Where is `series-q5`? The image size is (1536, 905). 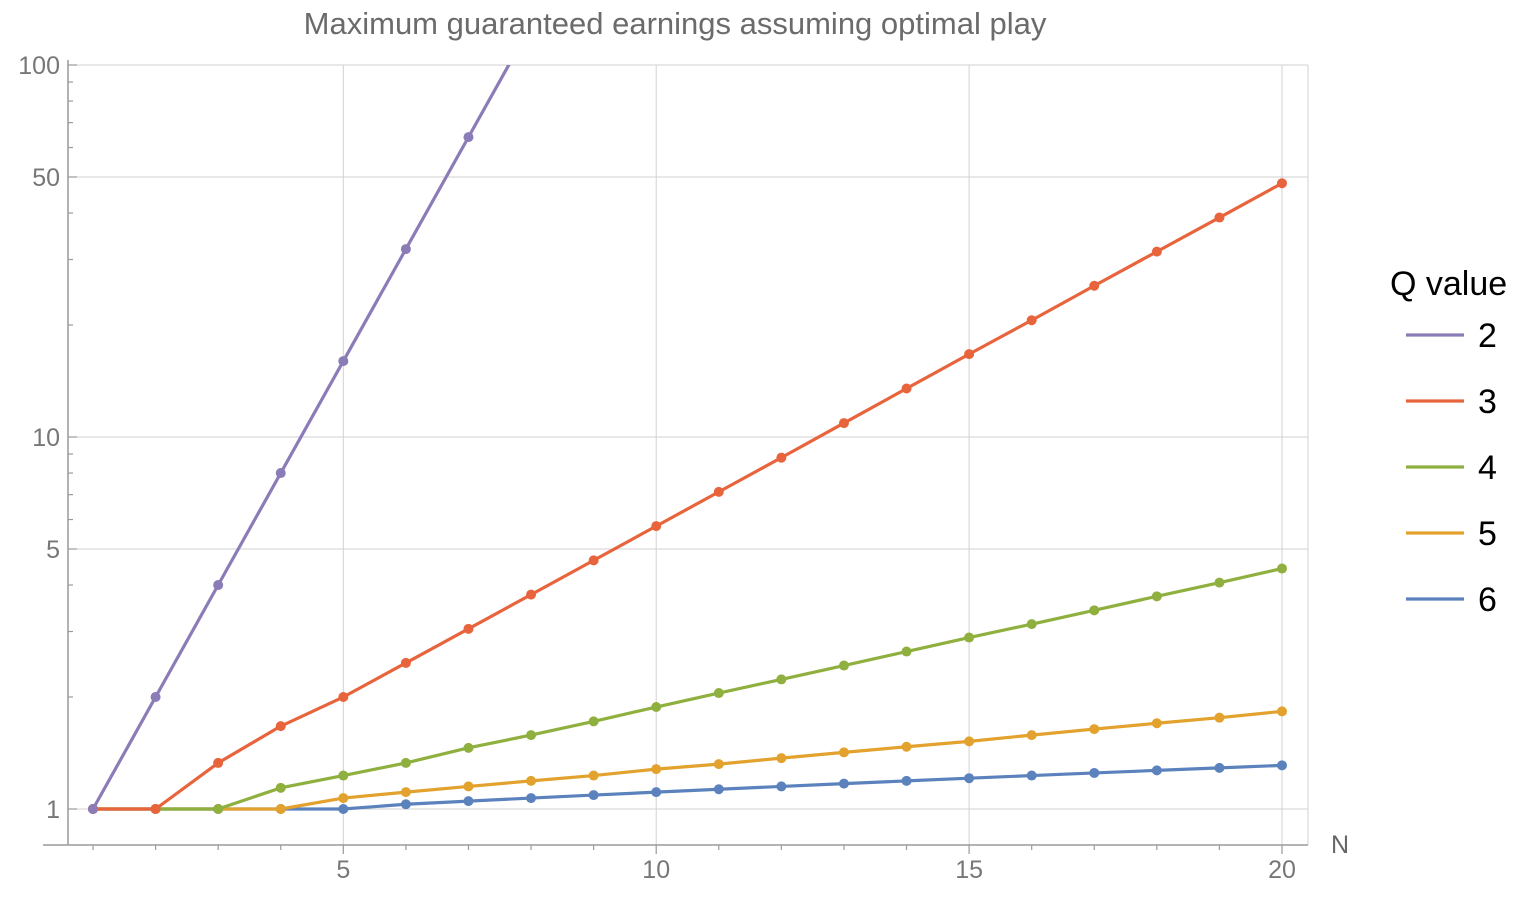
series-q5 is located at coordinates (687, 760).